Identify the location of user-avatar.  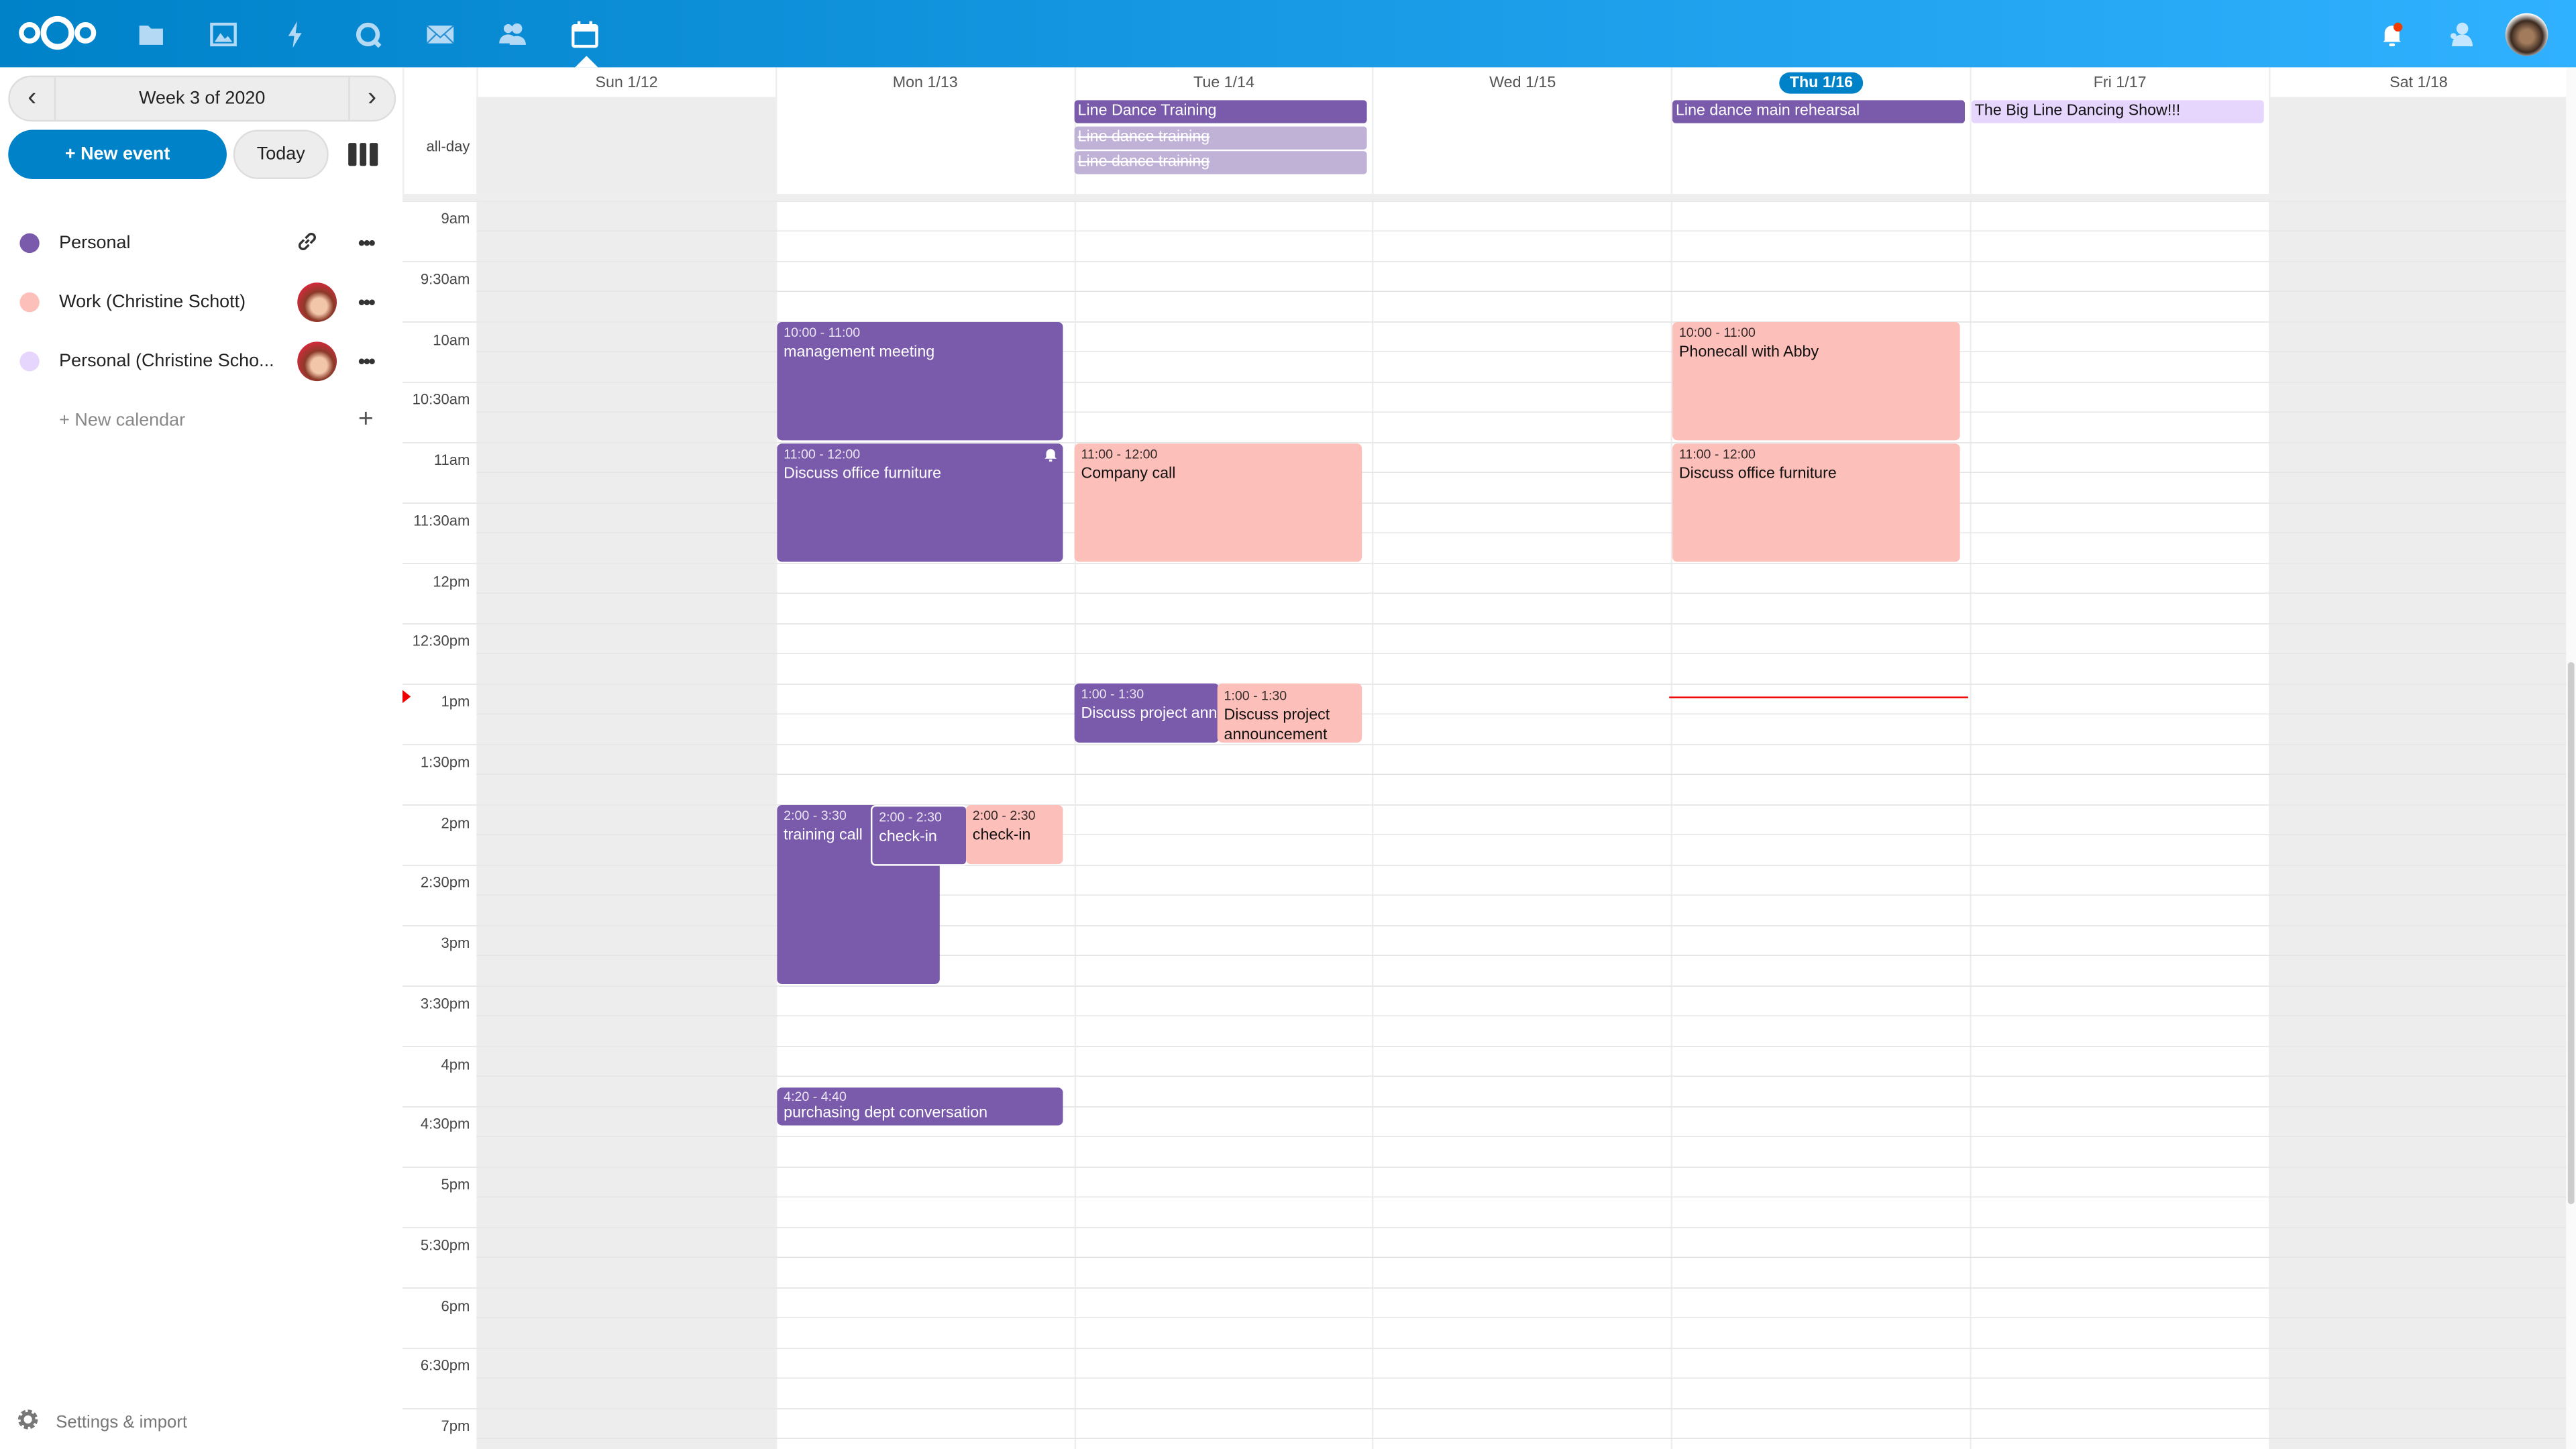
(2526, 34).